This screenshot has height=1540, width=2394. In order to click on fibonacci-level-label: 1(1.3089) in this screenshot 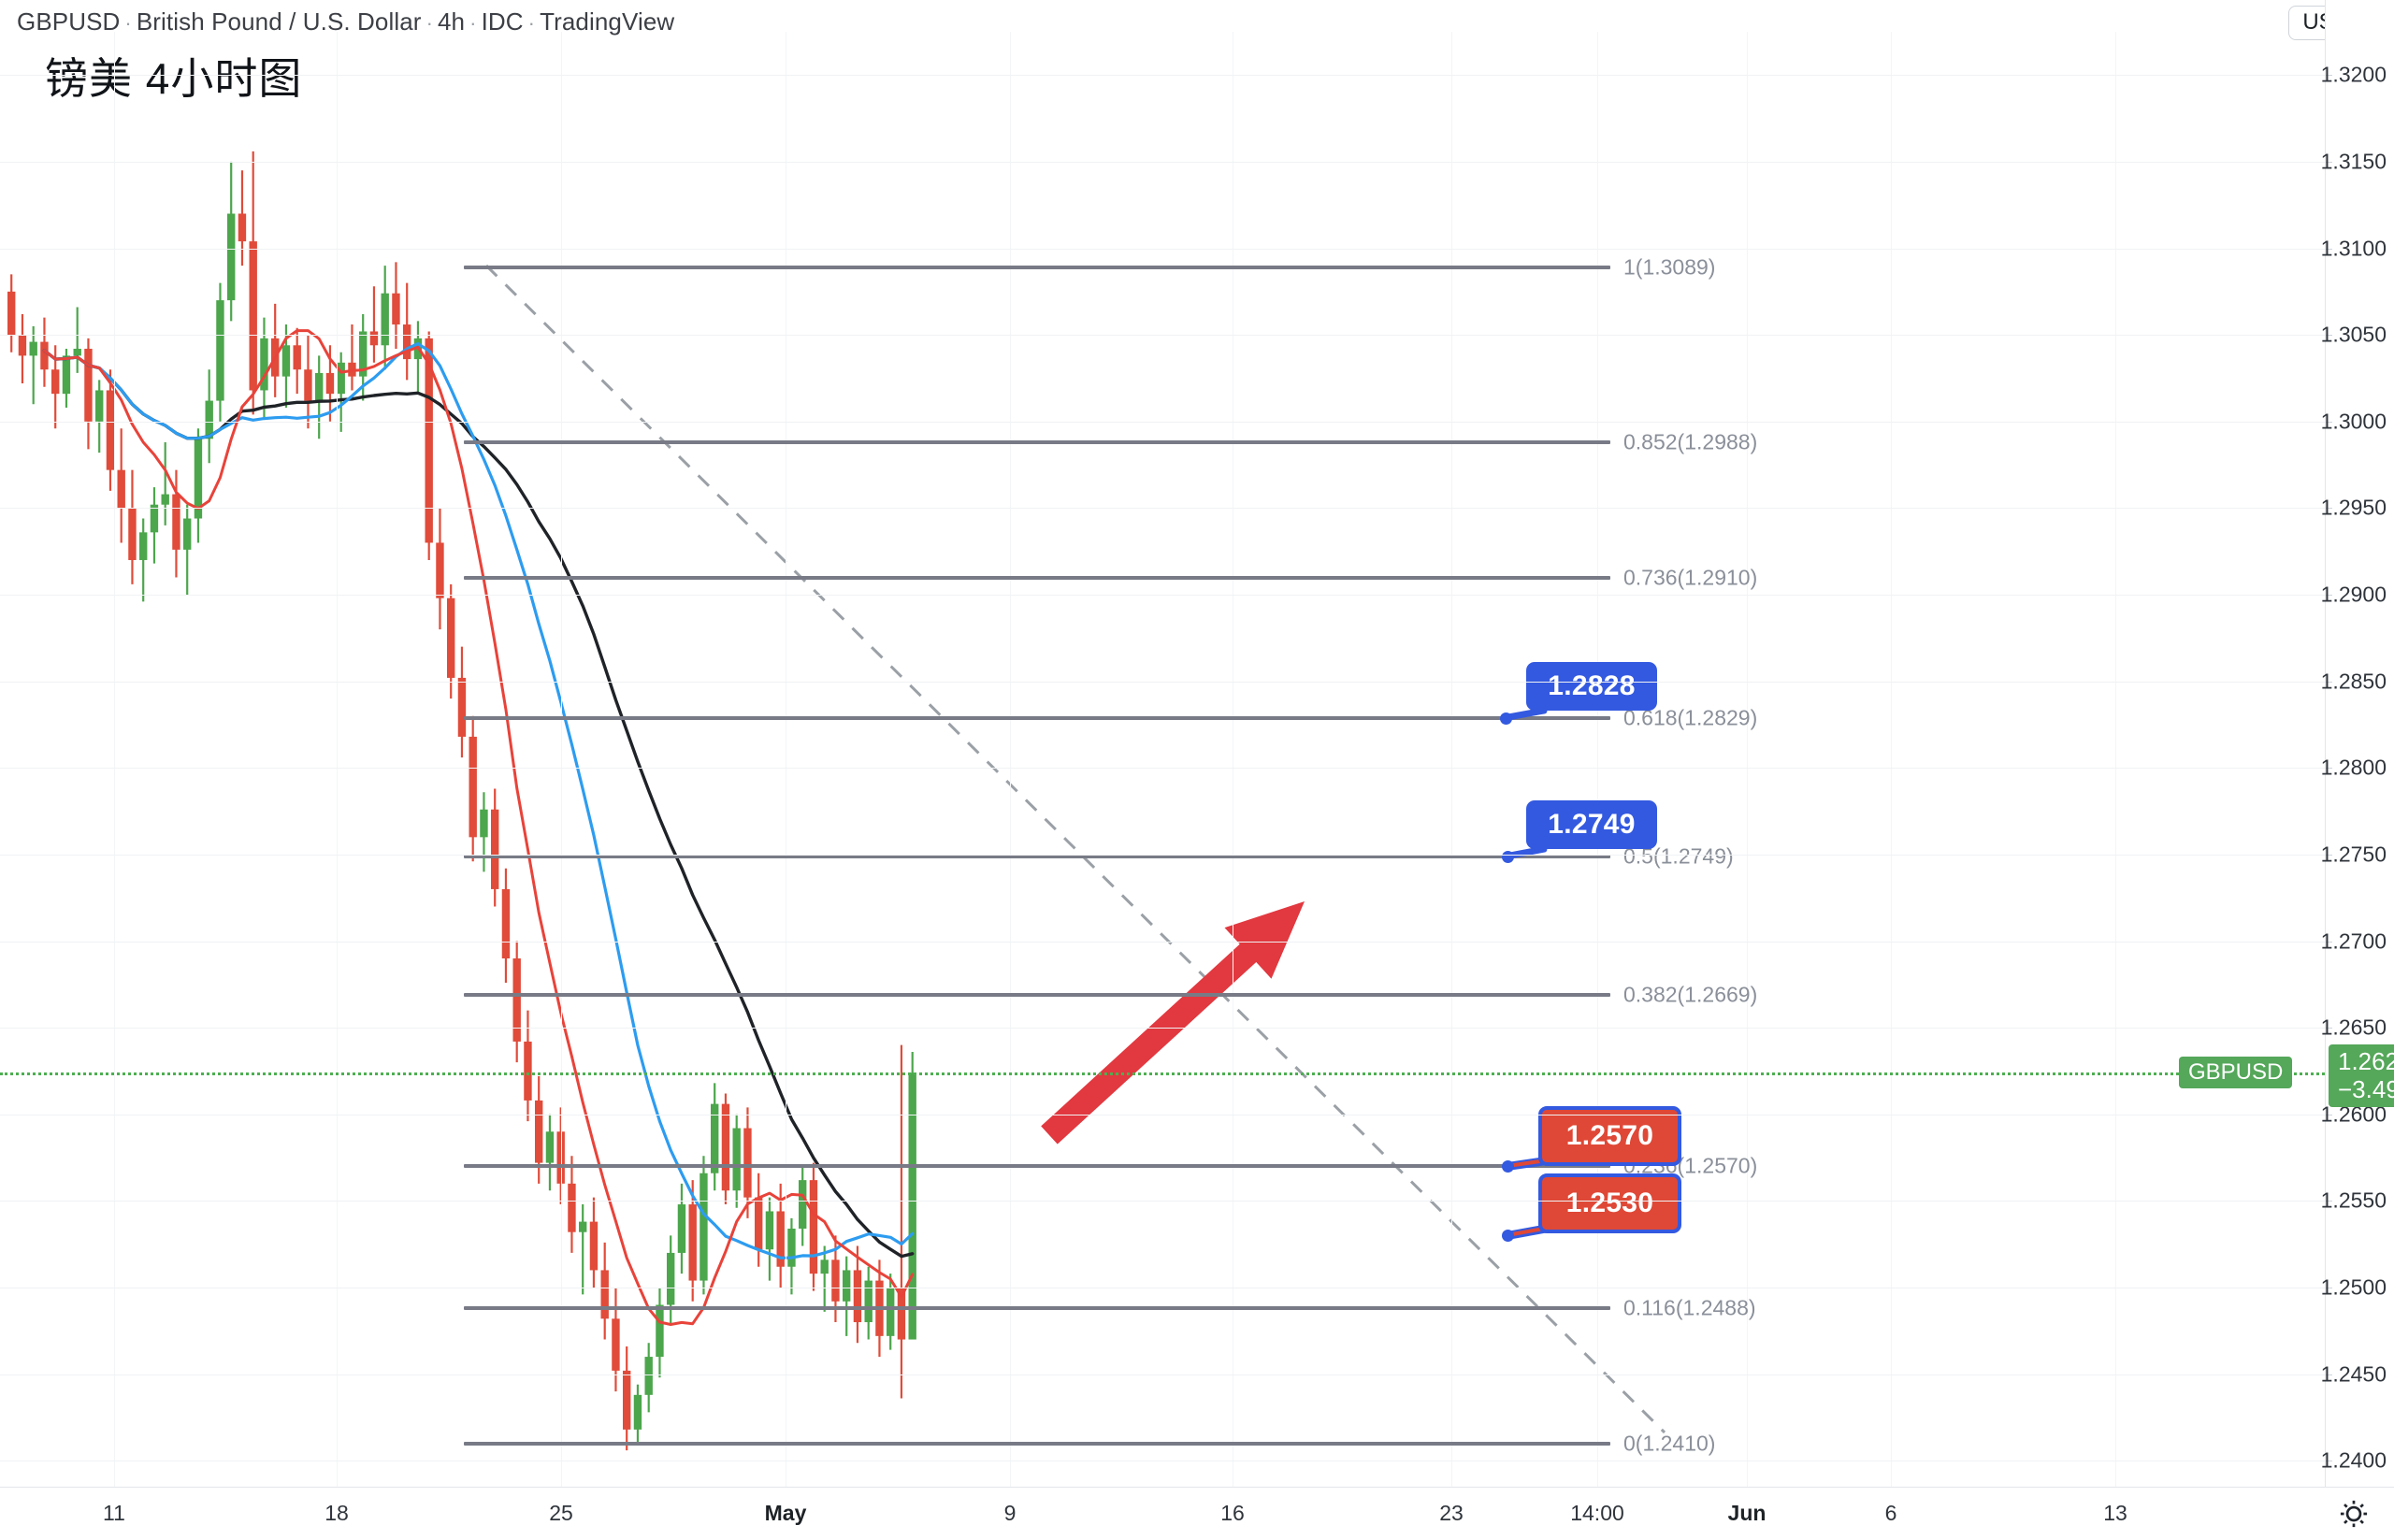, I will do `click(1669, 267)`.